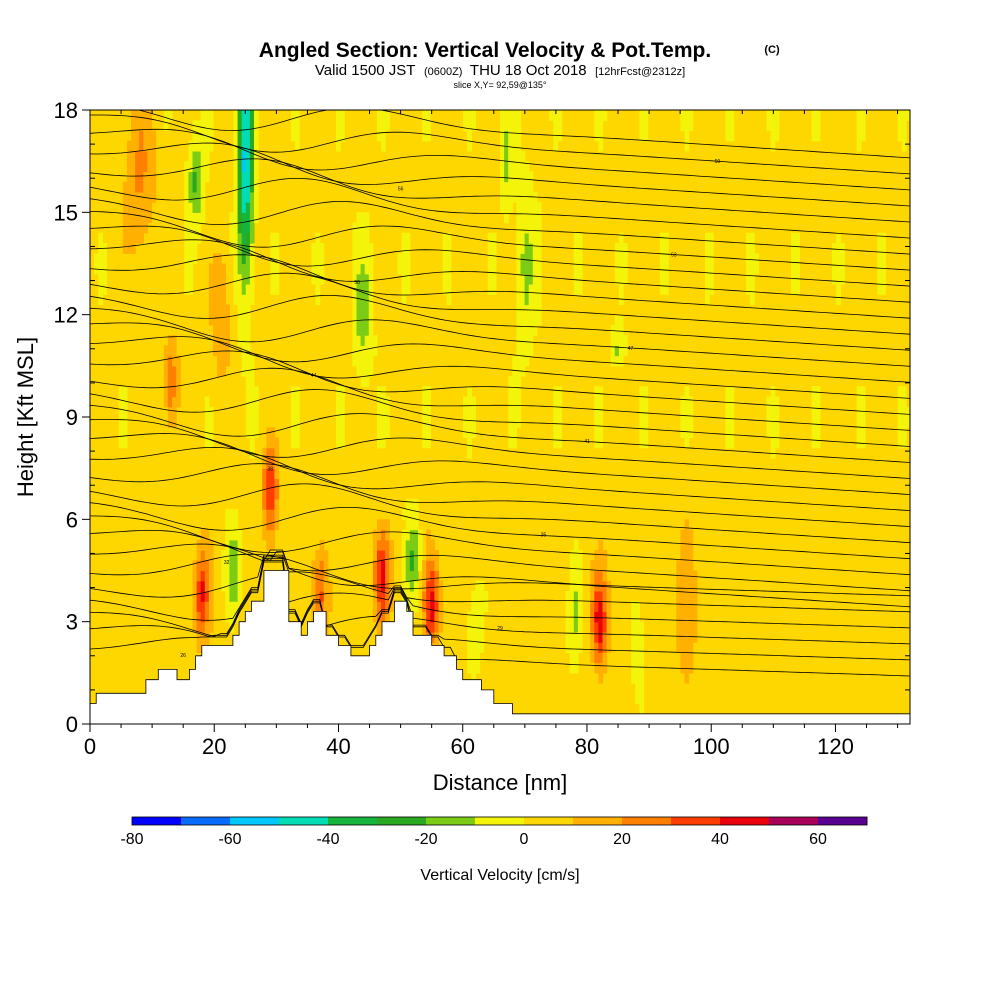  I want to click on x-axis-label: Distance [nm], so click(500, 782).